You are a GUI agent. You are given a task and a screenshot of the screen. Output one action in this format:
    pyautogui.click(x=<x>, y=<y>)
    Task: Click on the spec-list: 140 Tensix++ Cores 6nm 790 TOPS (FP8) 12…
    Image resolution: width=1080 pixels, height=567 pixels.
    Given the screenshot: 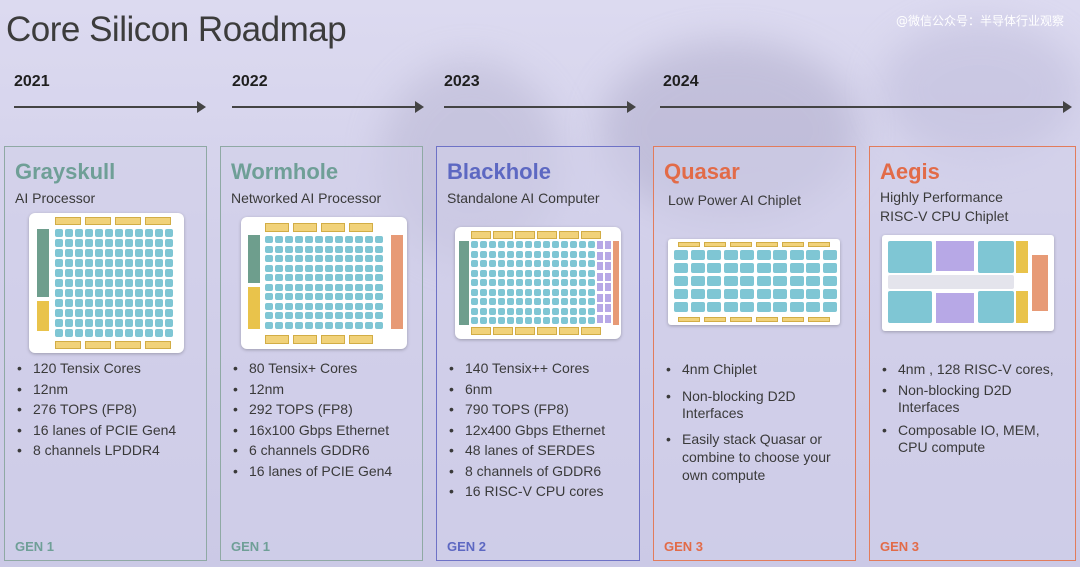 What is the action you would take?
    pyautogui.click(x=527, y=430)
    